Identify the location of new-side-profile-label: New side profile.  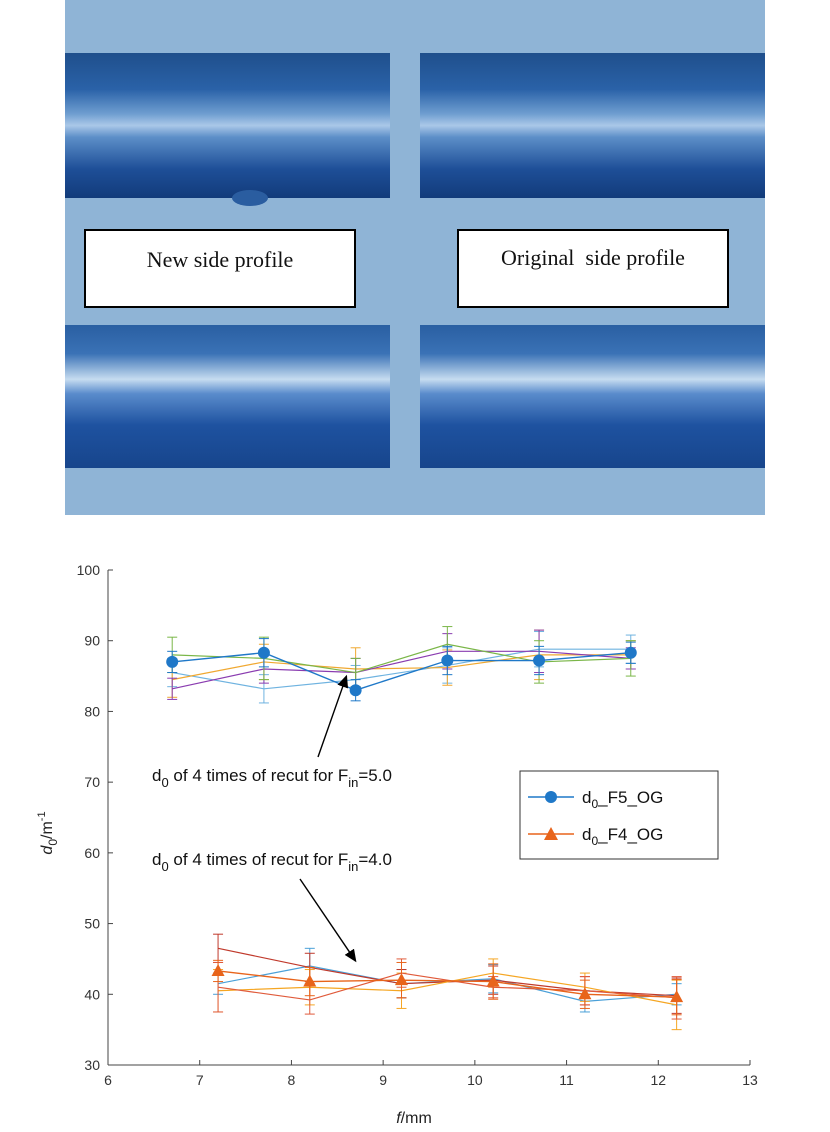
(220, 259).